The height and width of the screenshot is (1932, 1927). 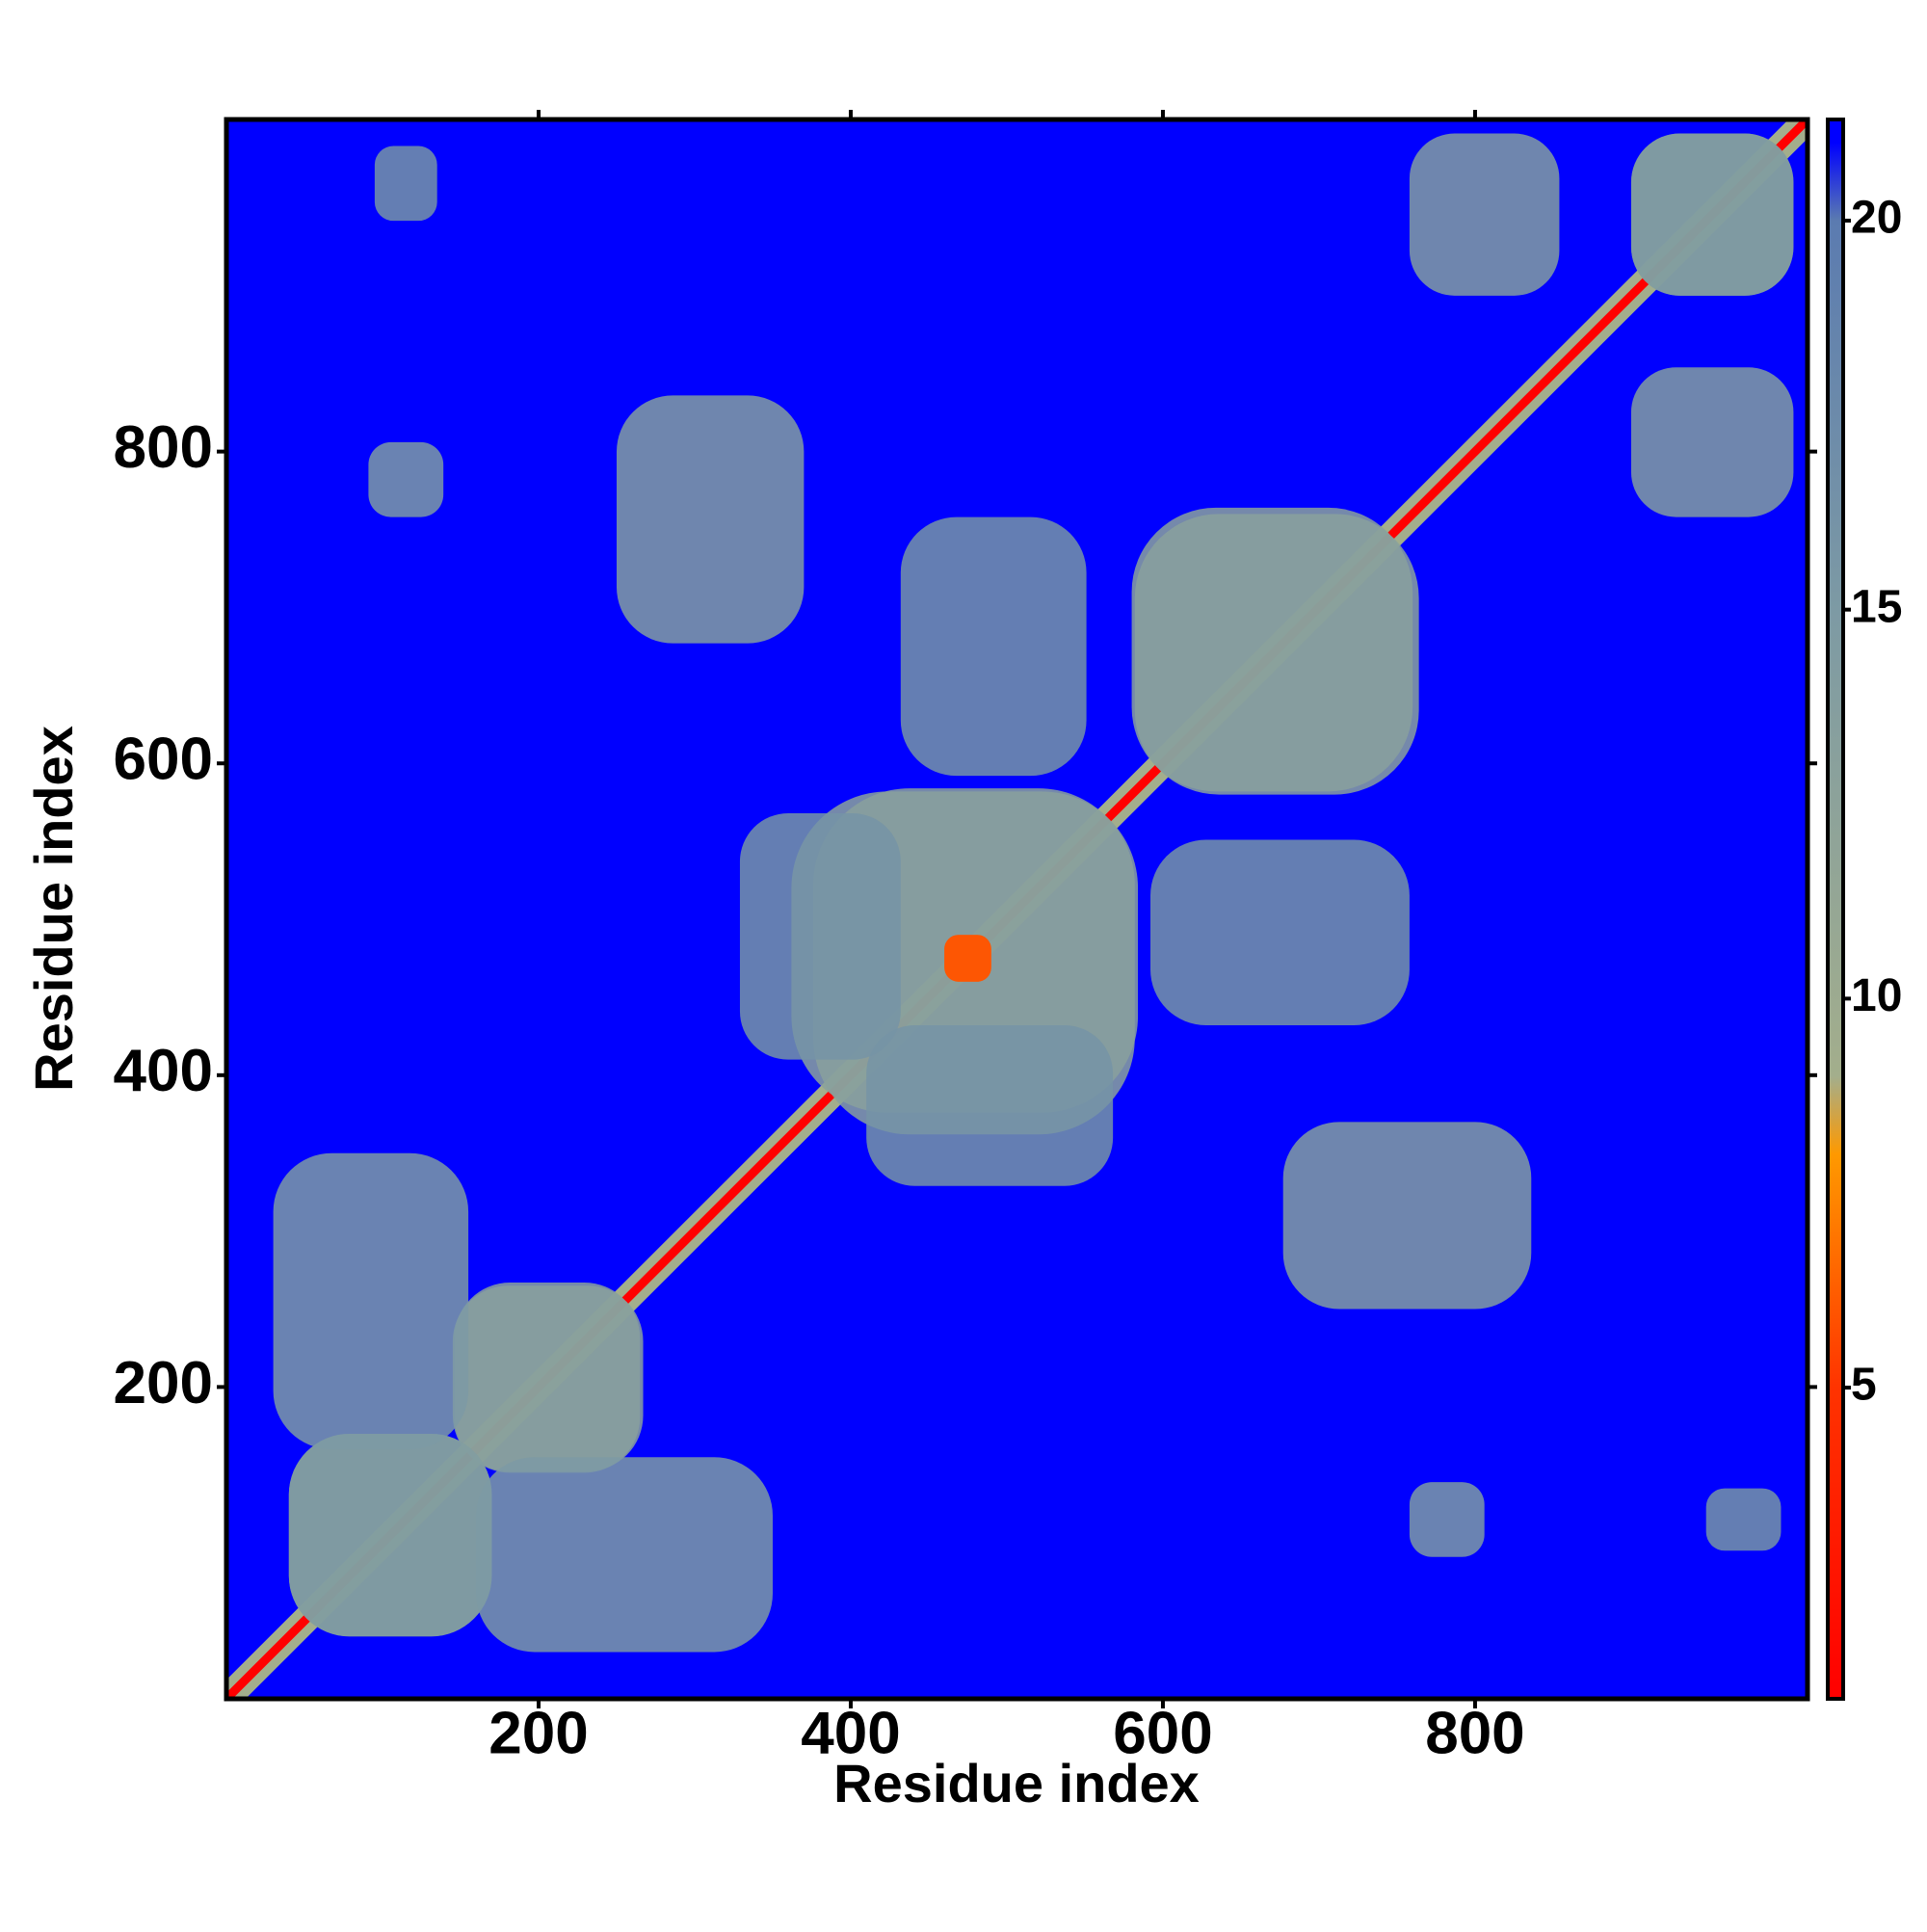 What do you see at coordinates (851, 1733) in the screenshot?
I see `x-tick-label: 400` at bounding box center [851, 1733].